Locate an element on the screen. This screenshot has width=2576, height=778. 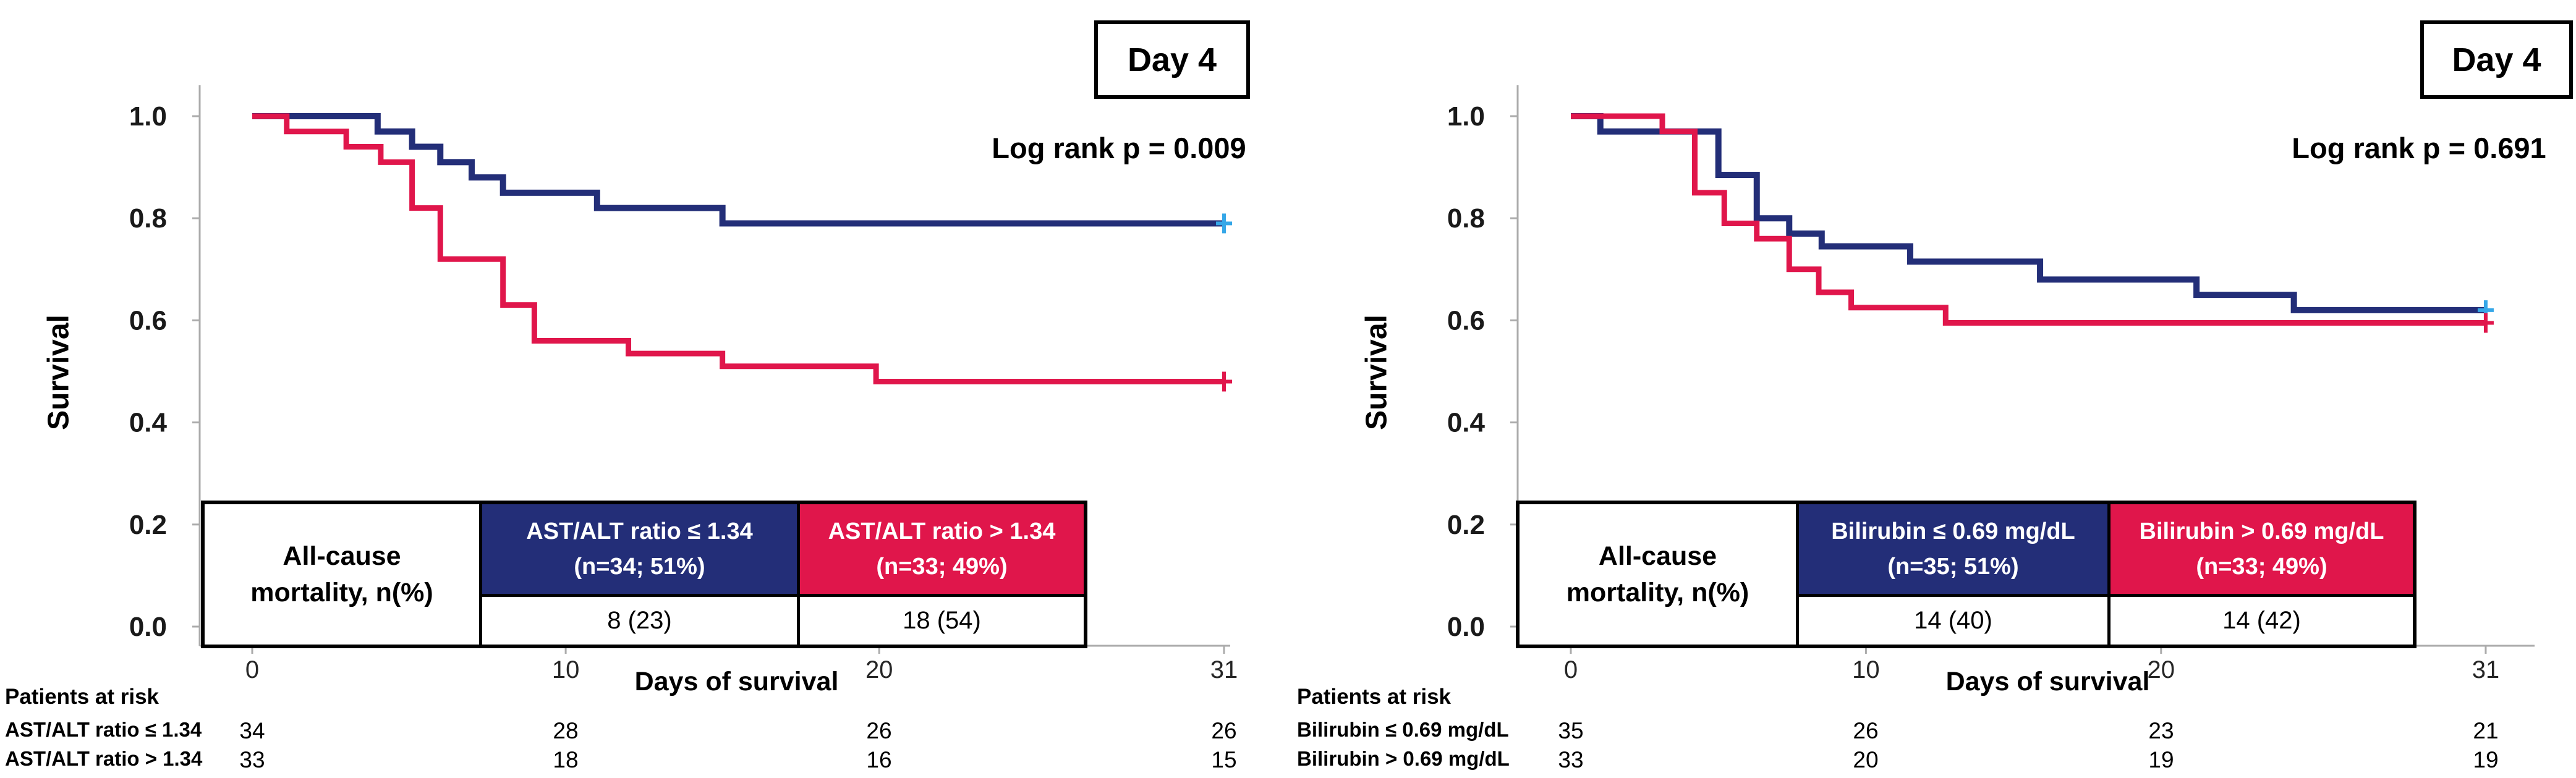
risk-row1-label: Bilirubin ≤ 0.69 mg/dL is located at coordinates (1403, 730).